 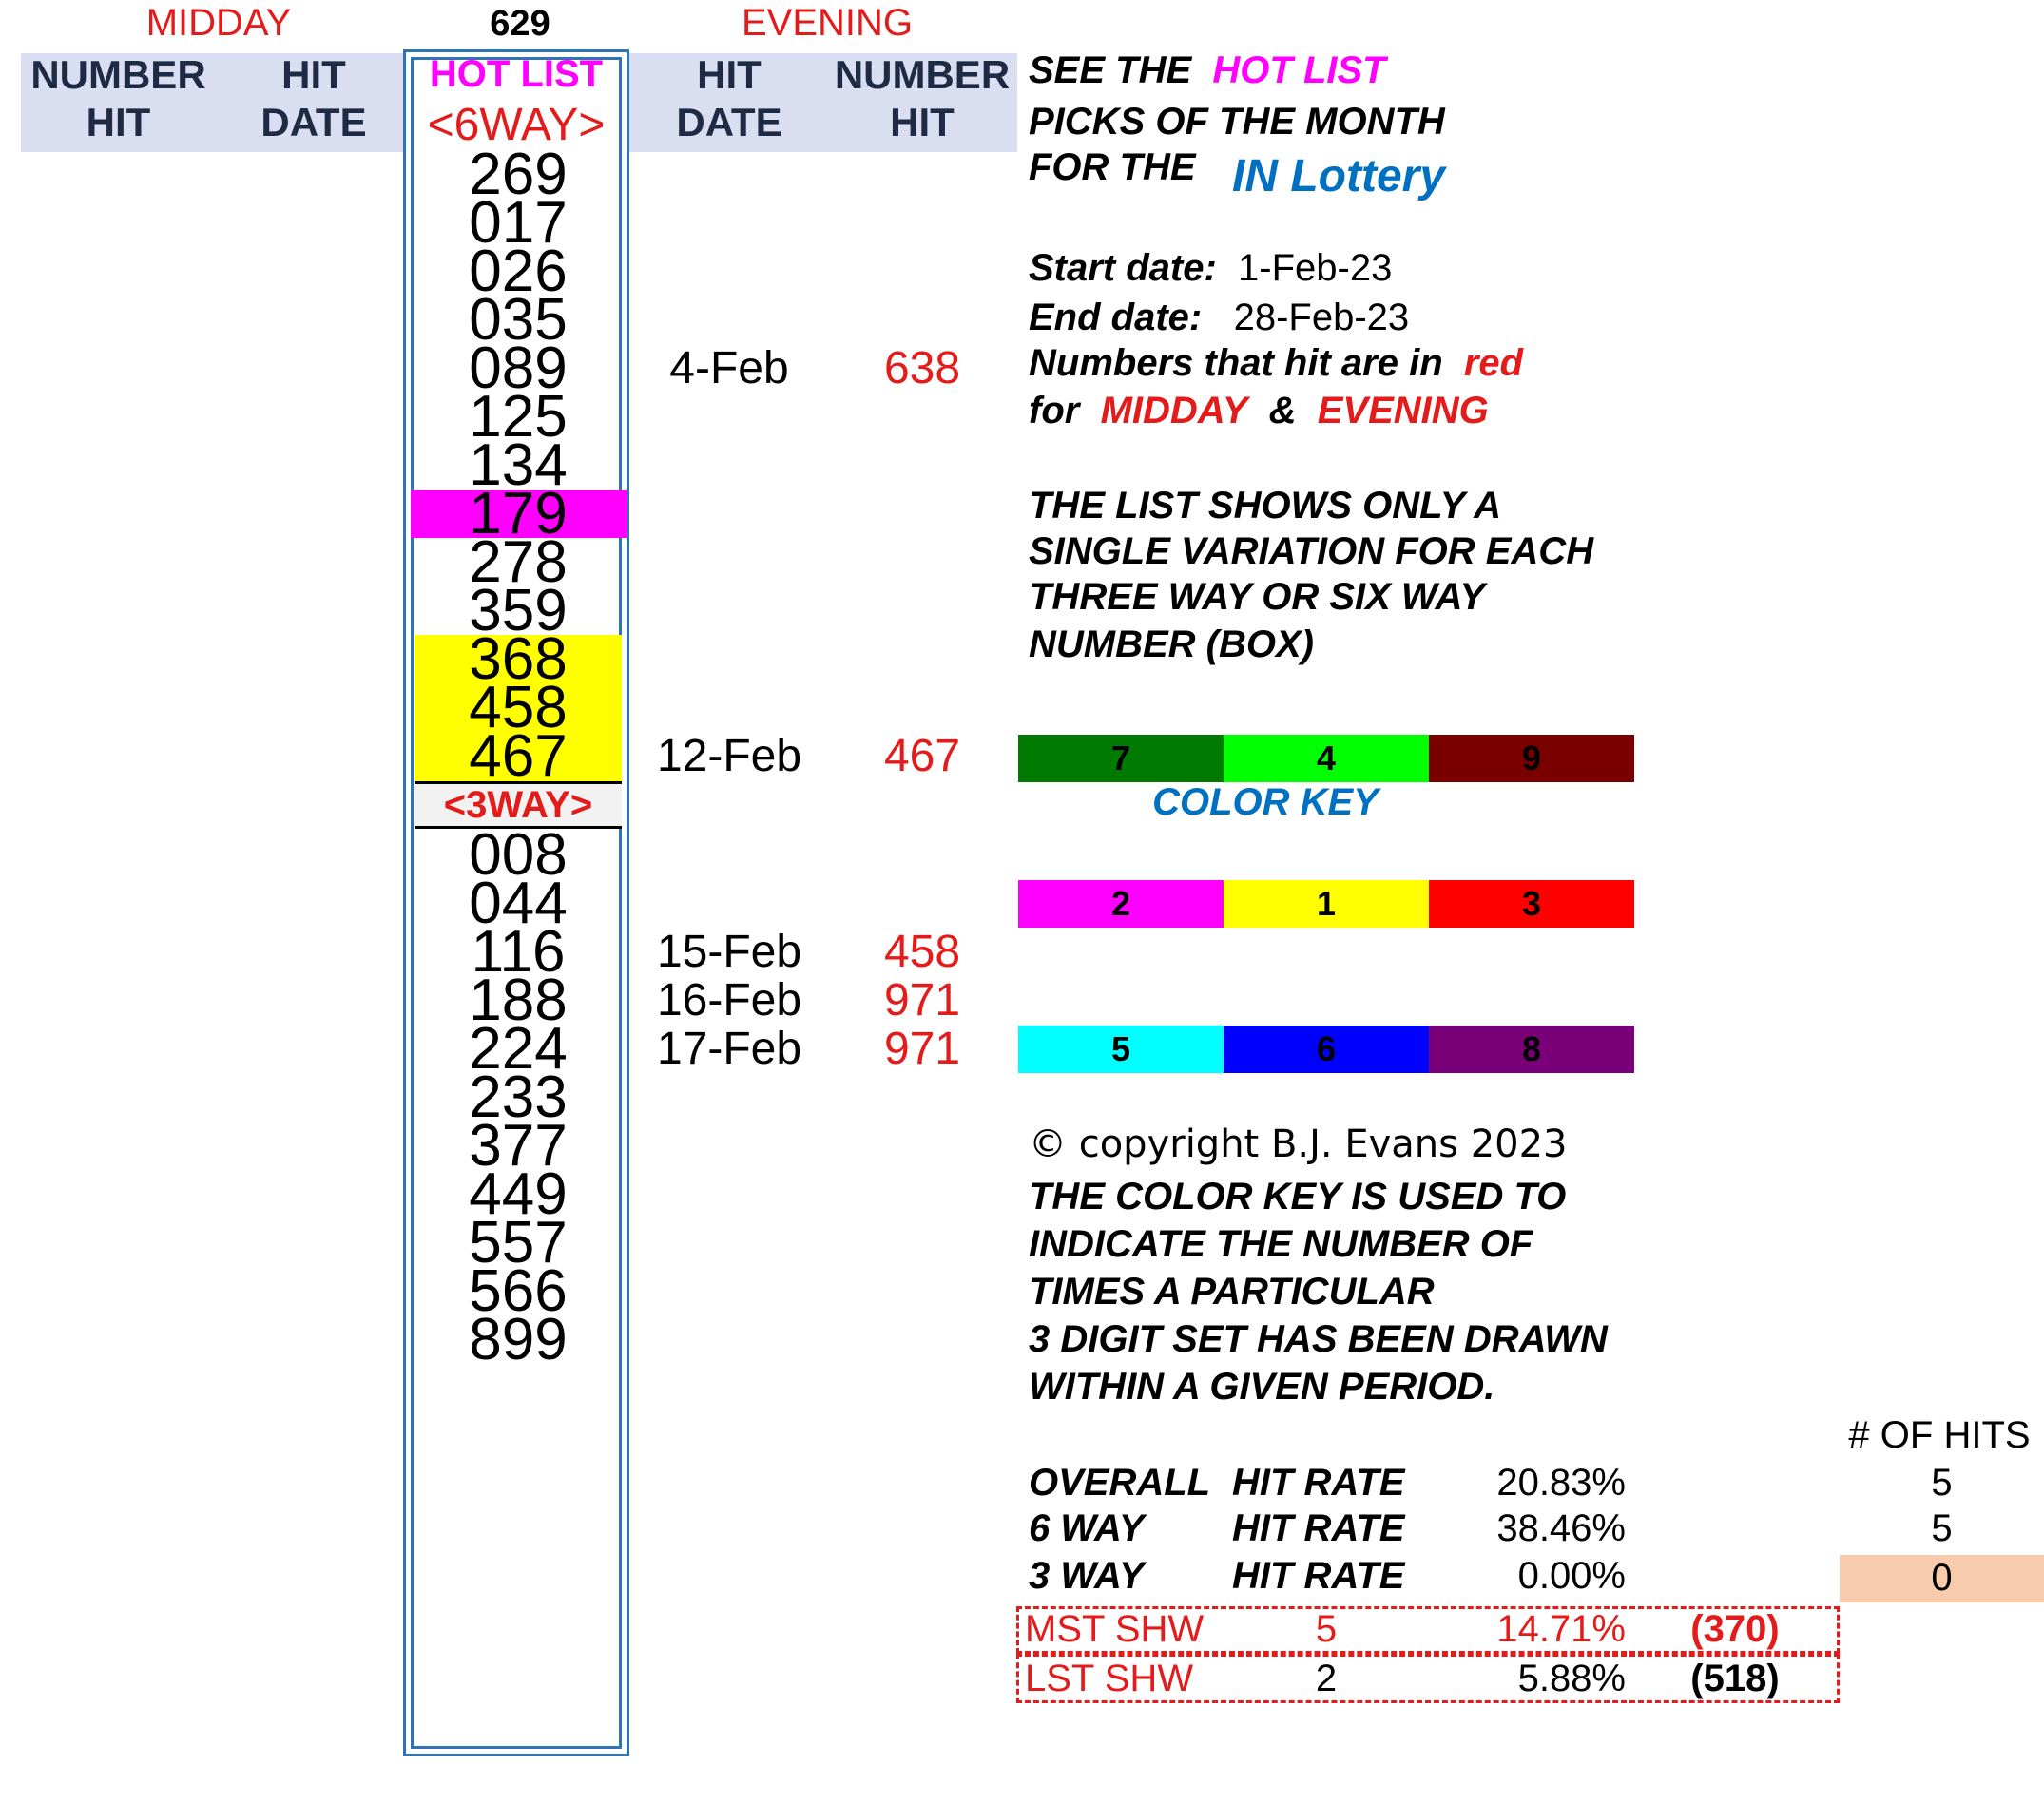 I want to click on evening-hit-number: 458, so click(x=922, y=952).